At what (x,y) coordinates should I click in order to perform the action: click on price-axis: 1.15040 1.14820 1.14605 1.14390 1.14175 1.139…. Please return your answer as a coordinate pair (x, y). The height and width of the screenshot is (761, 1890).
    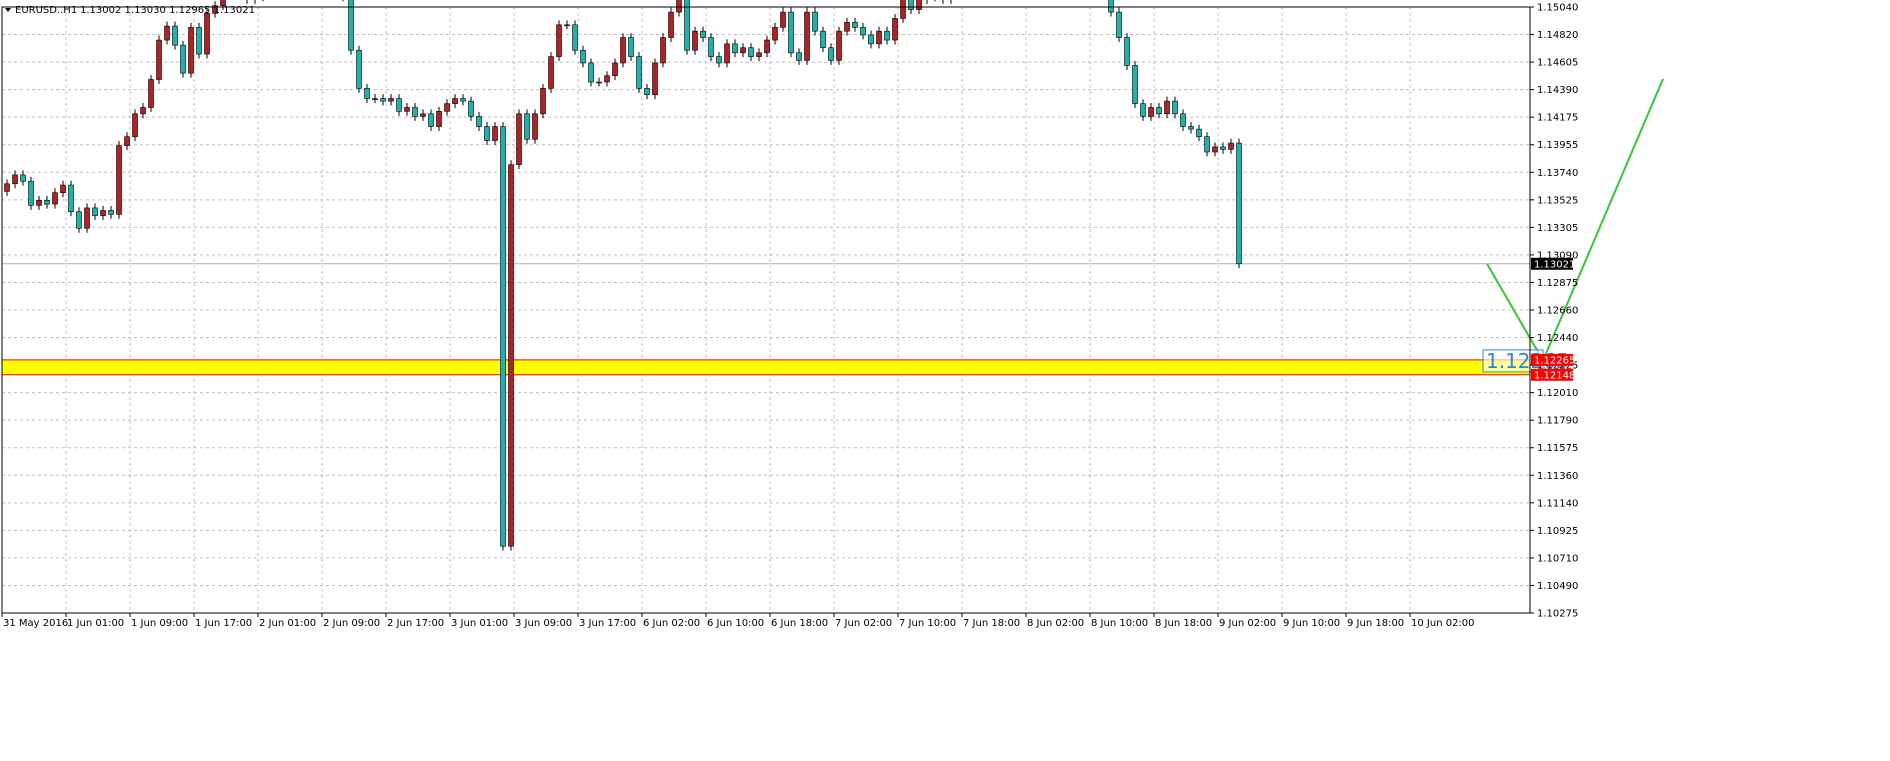
    Looking at the image, I should click on (1554, 311).